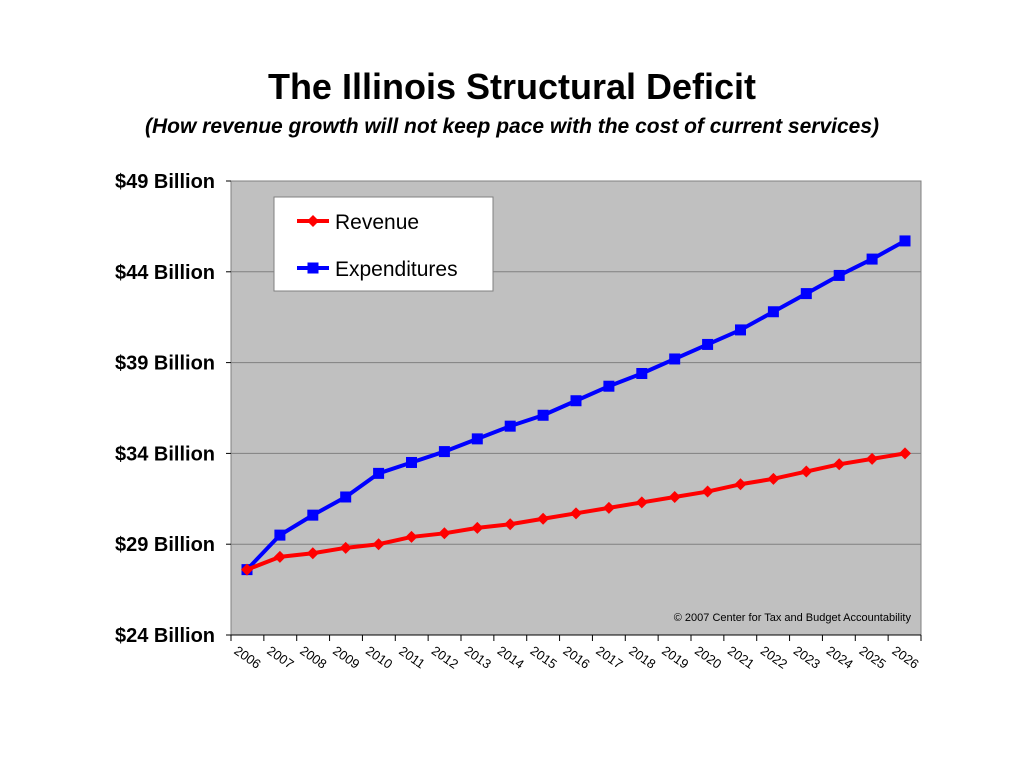  I want to click on y-tick-label: $29 Billion, so click(165, 545).